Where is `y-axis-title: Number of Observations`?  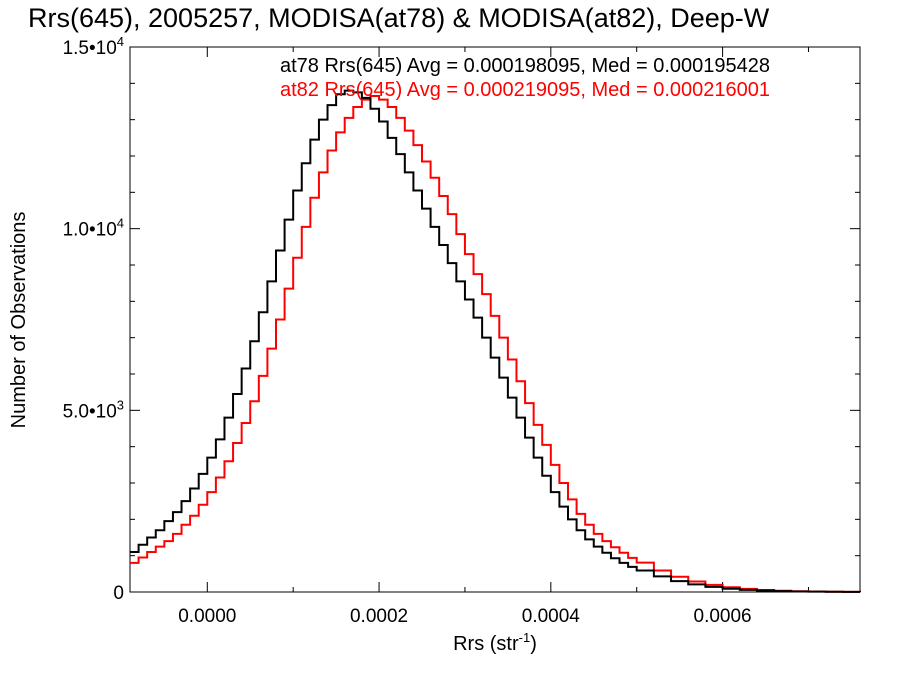
y-axis-title: Number of Observations is located at coordinates (19, 320).